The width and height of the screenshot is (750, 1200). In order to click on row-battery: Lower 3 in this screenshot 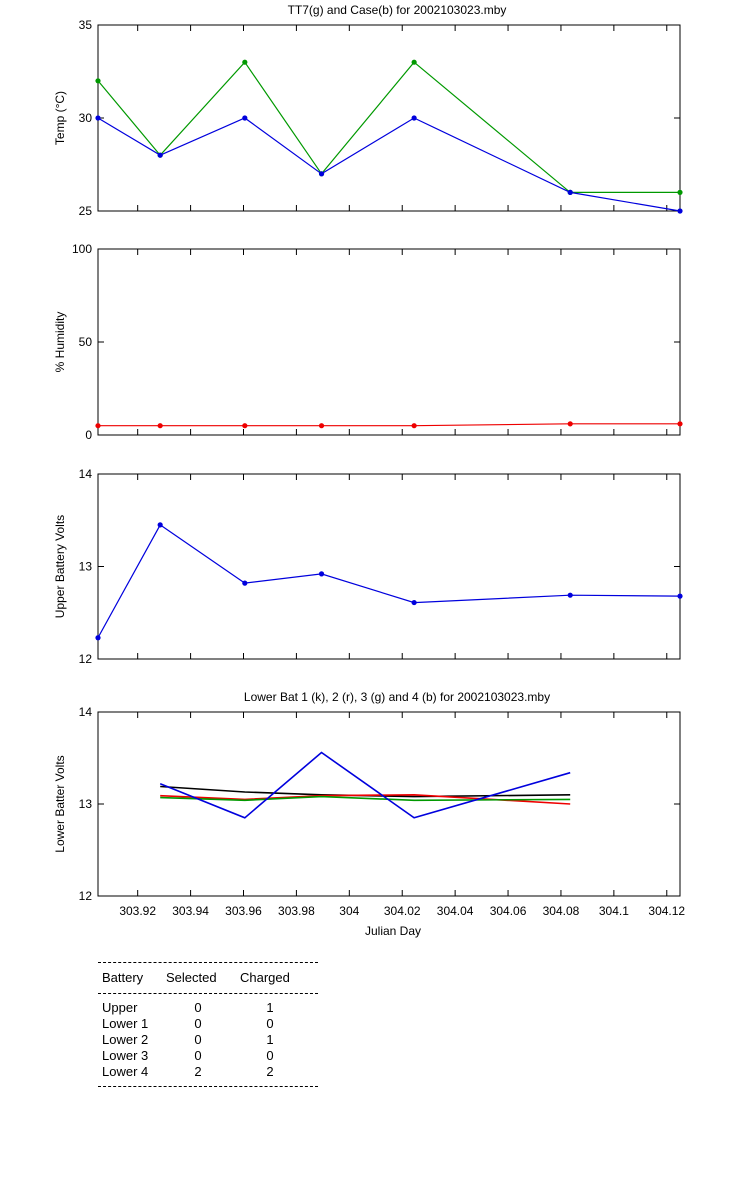, I will do `click(125, 1055)`.